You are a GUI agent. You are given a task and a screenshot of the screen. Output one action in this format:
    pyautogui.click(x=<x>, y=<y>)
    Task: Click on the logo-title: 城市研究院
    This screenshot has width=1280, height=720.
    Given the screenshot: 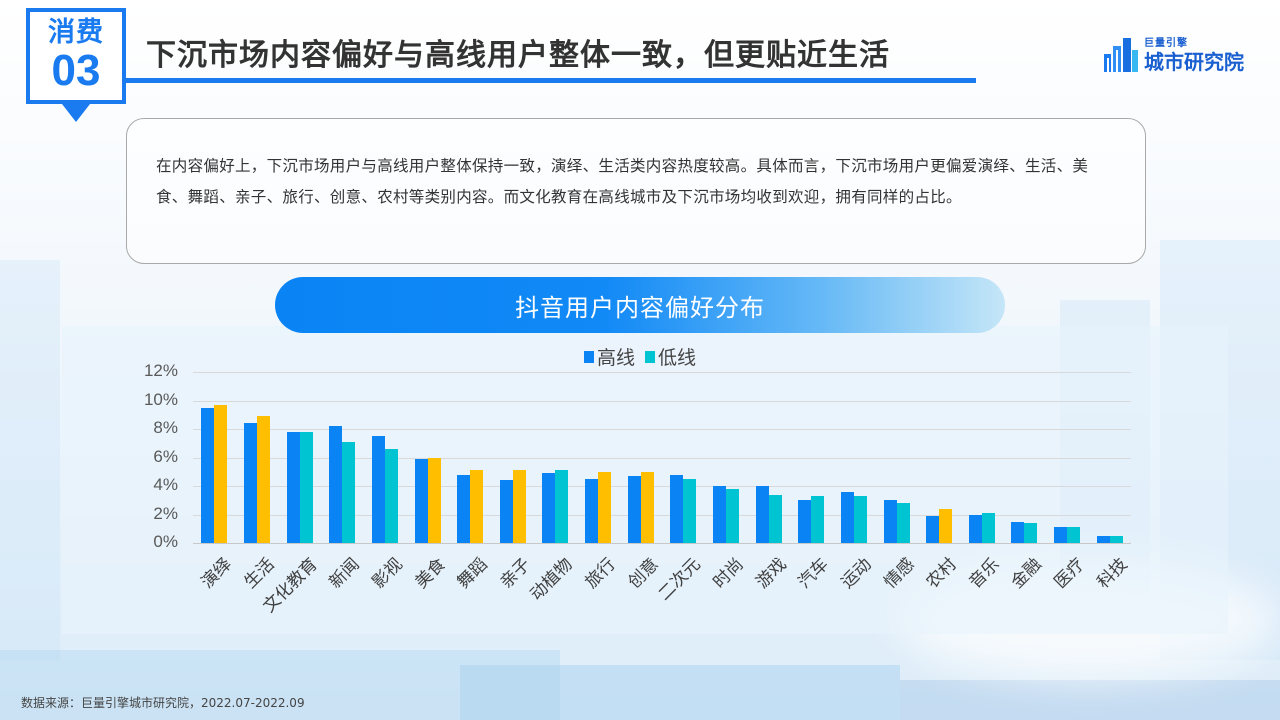 What is the action you would take?
    pyautogui.click(x=1194, y=62)
    